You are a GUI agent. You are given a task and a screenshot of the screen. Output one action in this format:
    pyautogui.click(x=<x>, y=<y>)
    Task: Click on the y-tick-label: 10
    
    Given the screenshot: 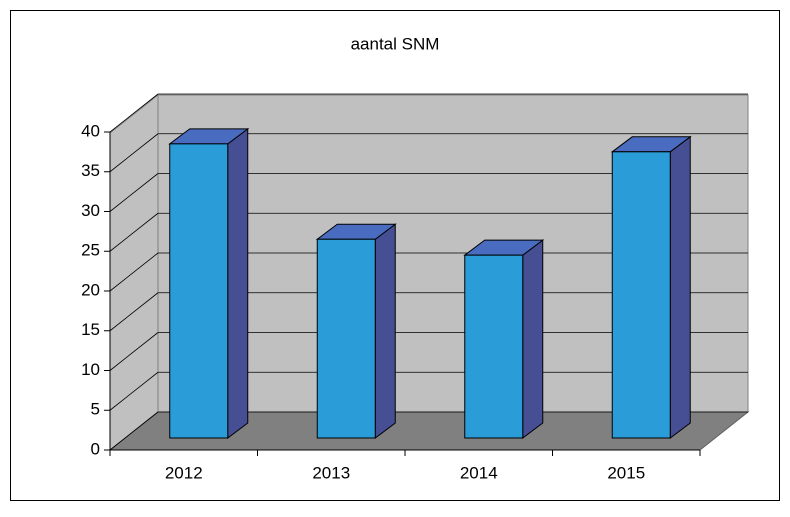 What is the action you would take?
    pyautogui.click(x=90, y=369)
    